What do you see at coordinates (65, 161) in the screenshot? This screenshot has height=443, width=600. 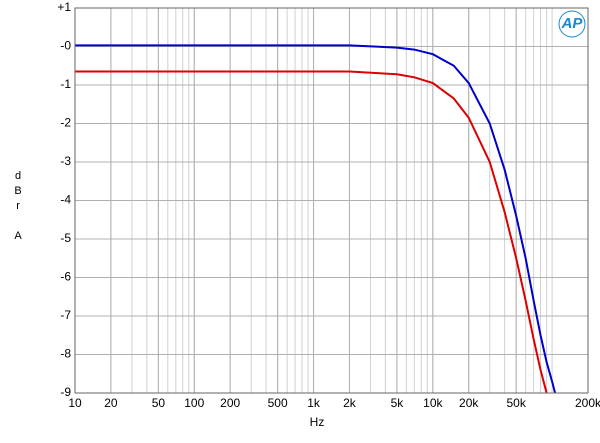 I see `y-tick-label: -3` at bounding box center [65, 161].